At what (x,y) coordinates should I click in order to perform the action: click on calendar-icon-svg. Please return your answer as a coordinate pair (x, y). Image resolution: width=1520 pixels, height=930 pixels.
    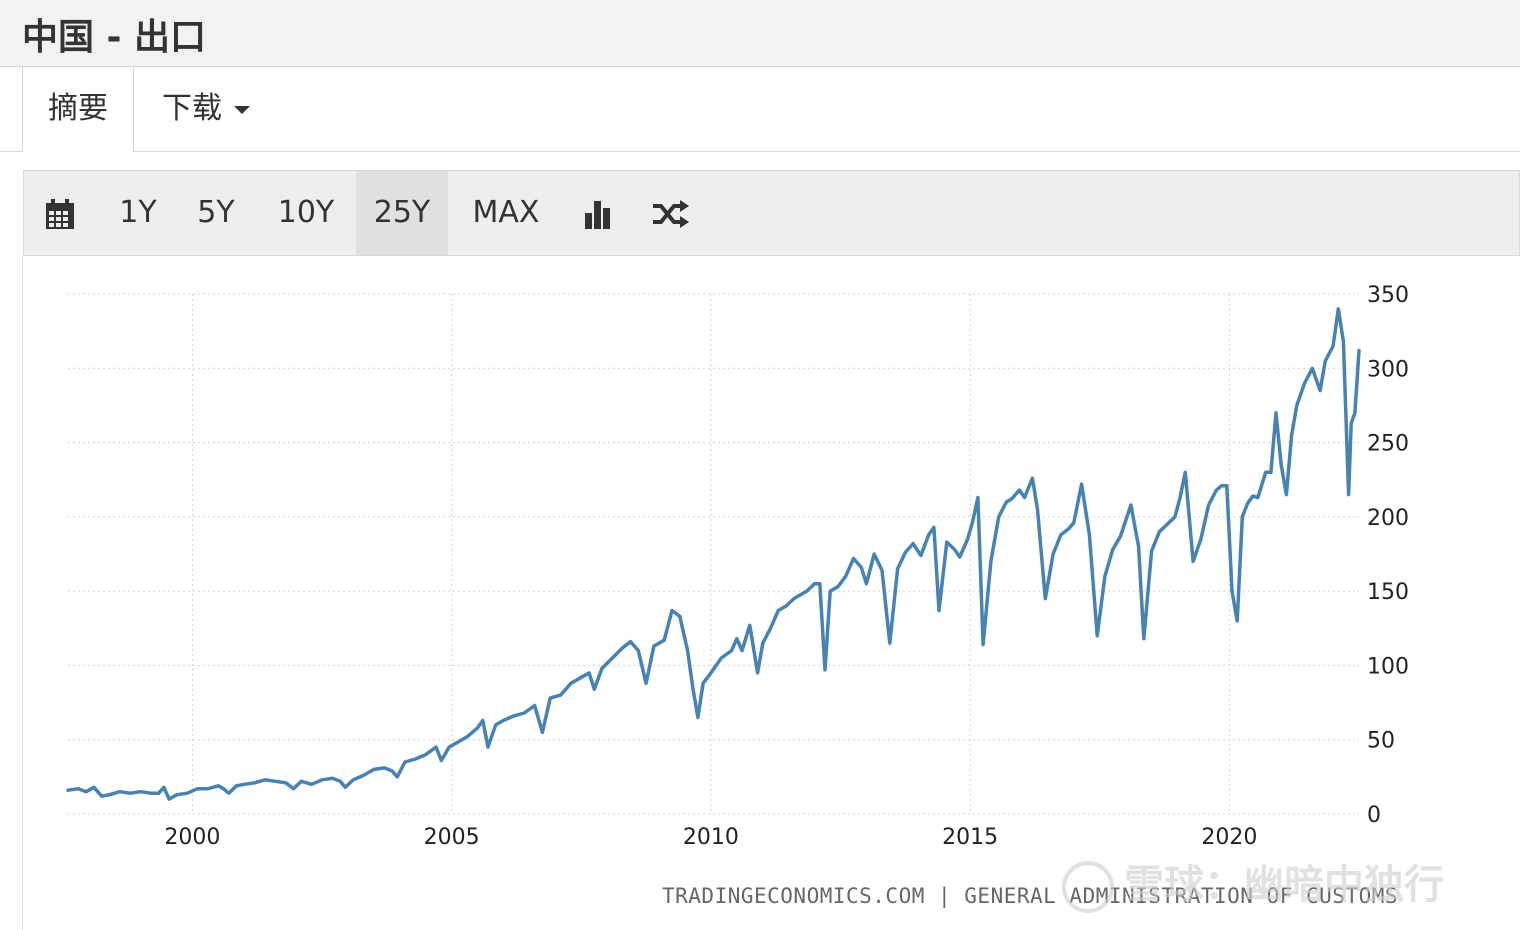
    Looking at the image, I should click on (60, 213).